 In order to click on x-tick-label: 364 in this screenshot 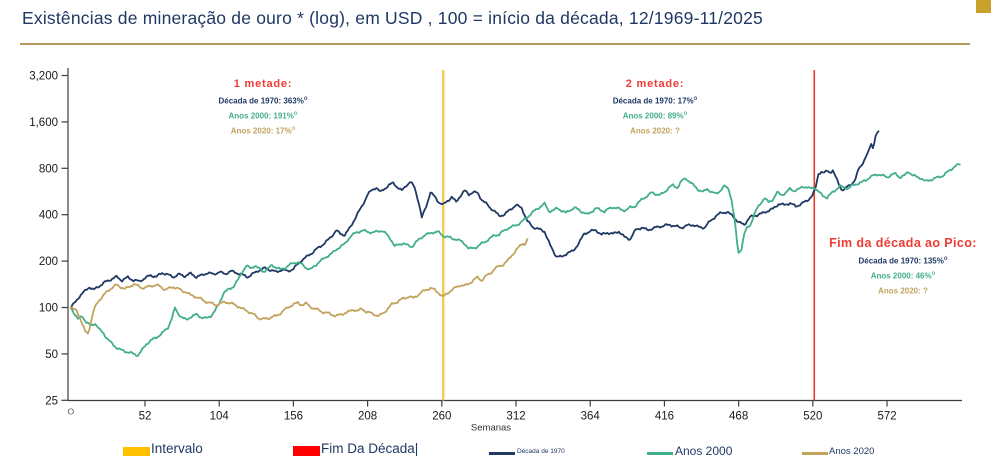, I will do `click(591, 417)`.